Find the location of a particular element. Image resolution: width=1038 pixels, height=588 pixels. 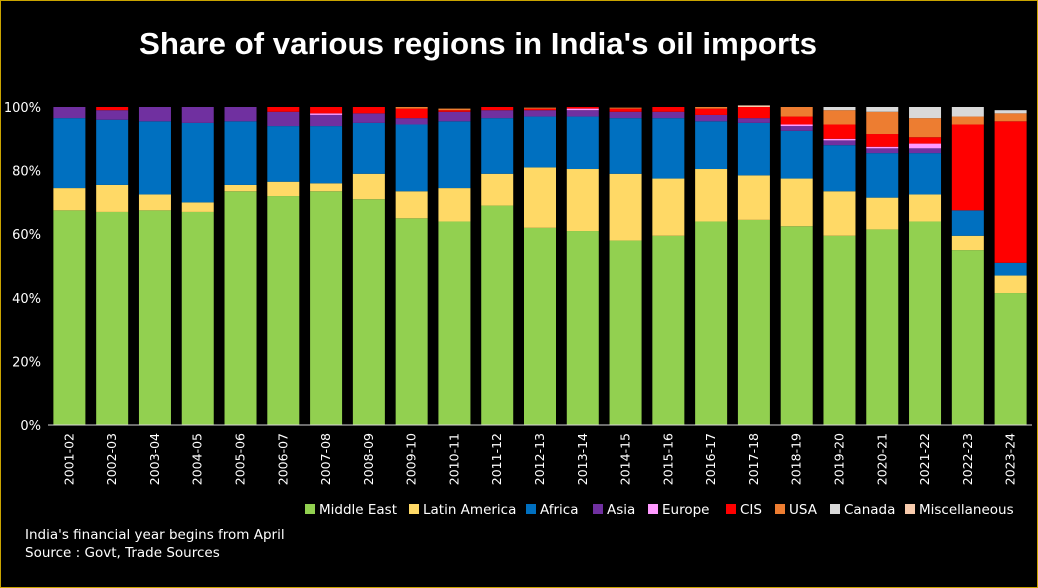

bar-2001-02-asia is located at coordinates (69, 113).